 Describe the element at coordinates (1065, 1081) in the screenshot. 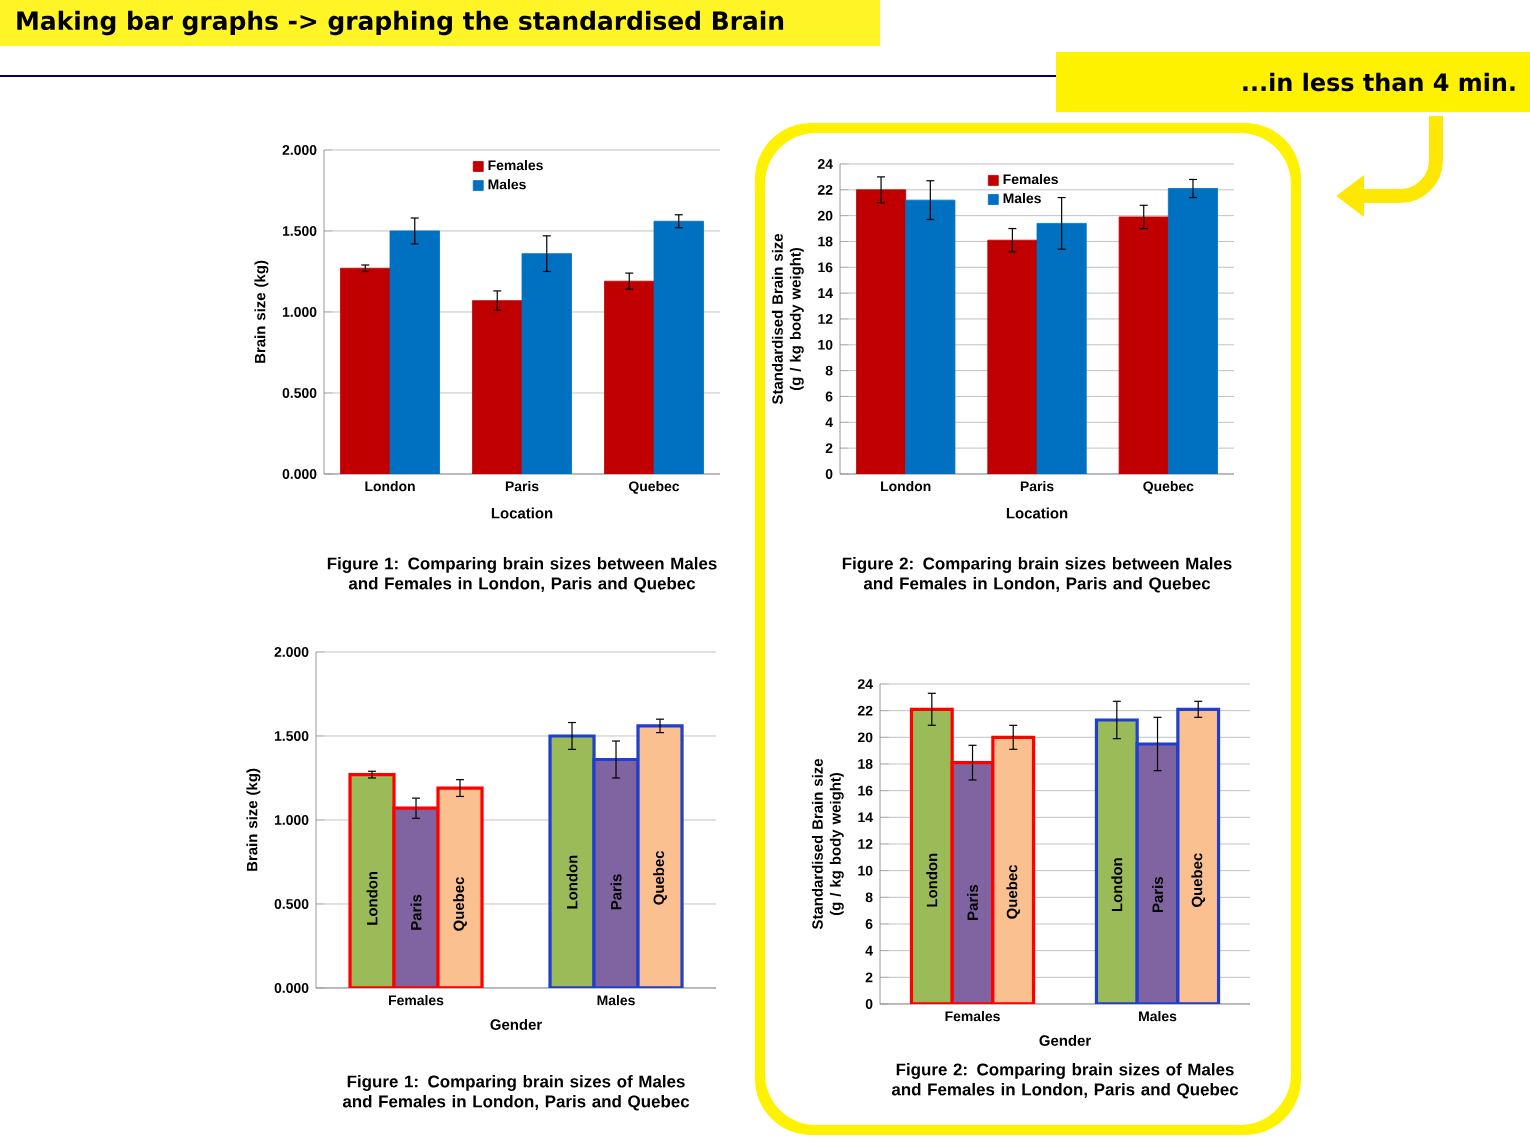

I see `text: Figure 2: Comparing brain sizes of Males and Females in London, Paris and Quebec` at that location.